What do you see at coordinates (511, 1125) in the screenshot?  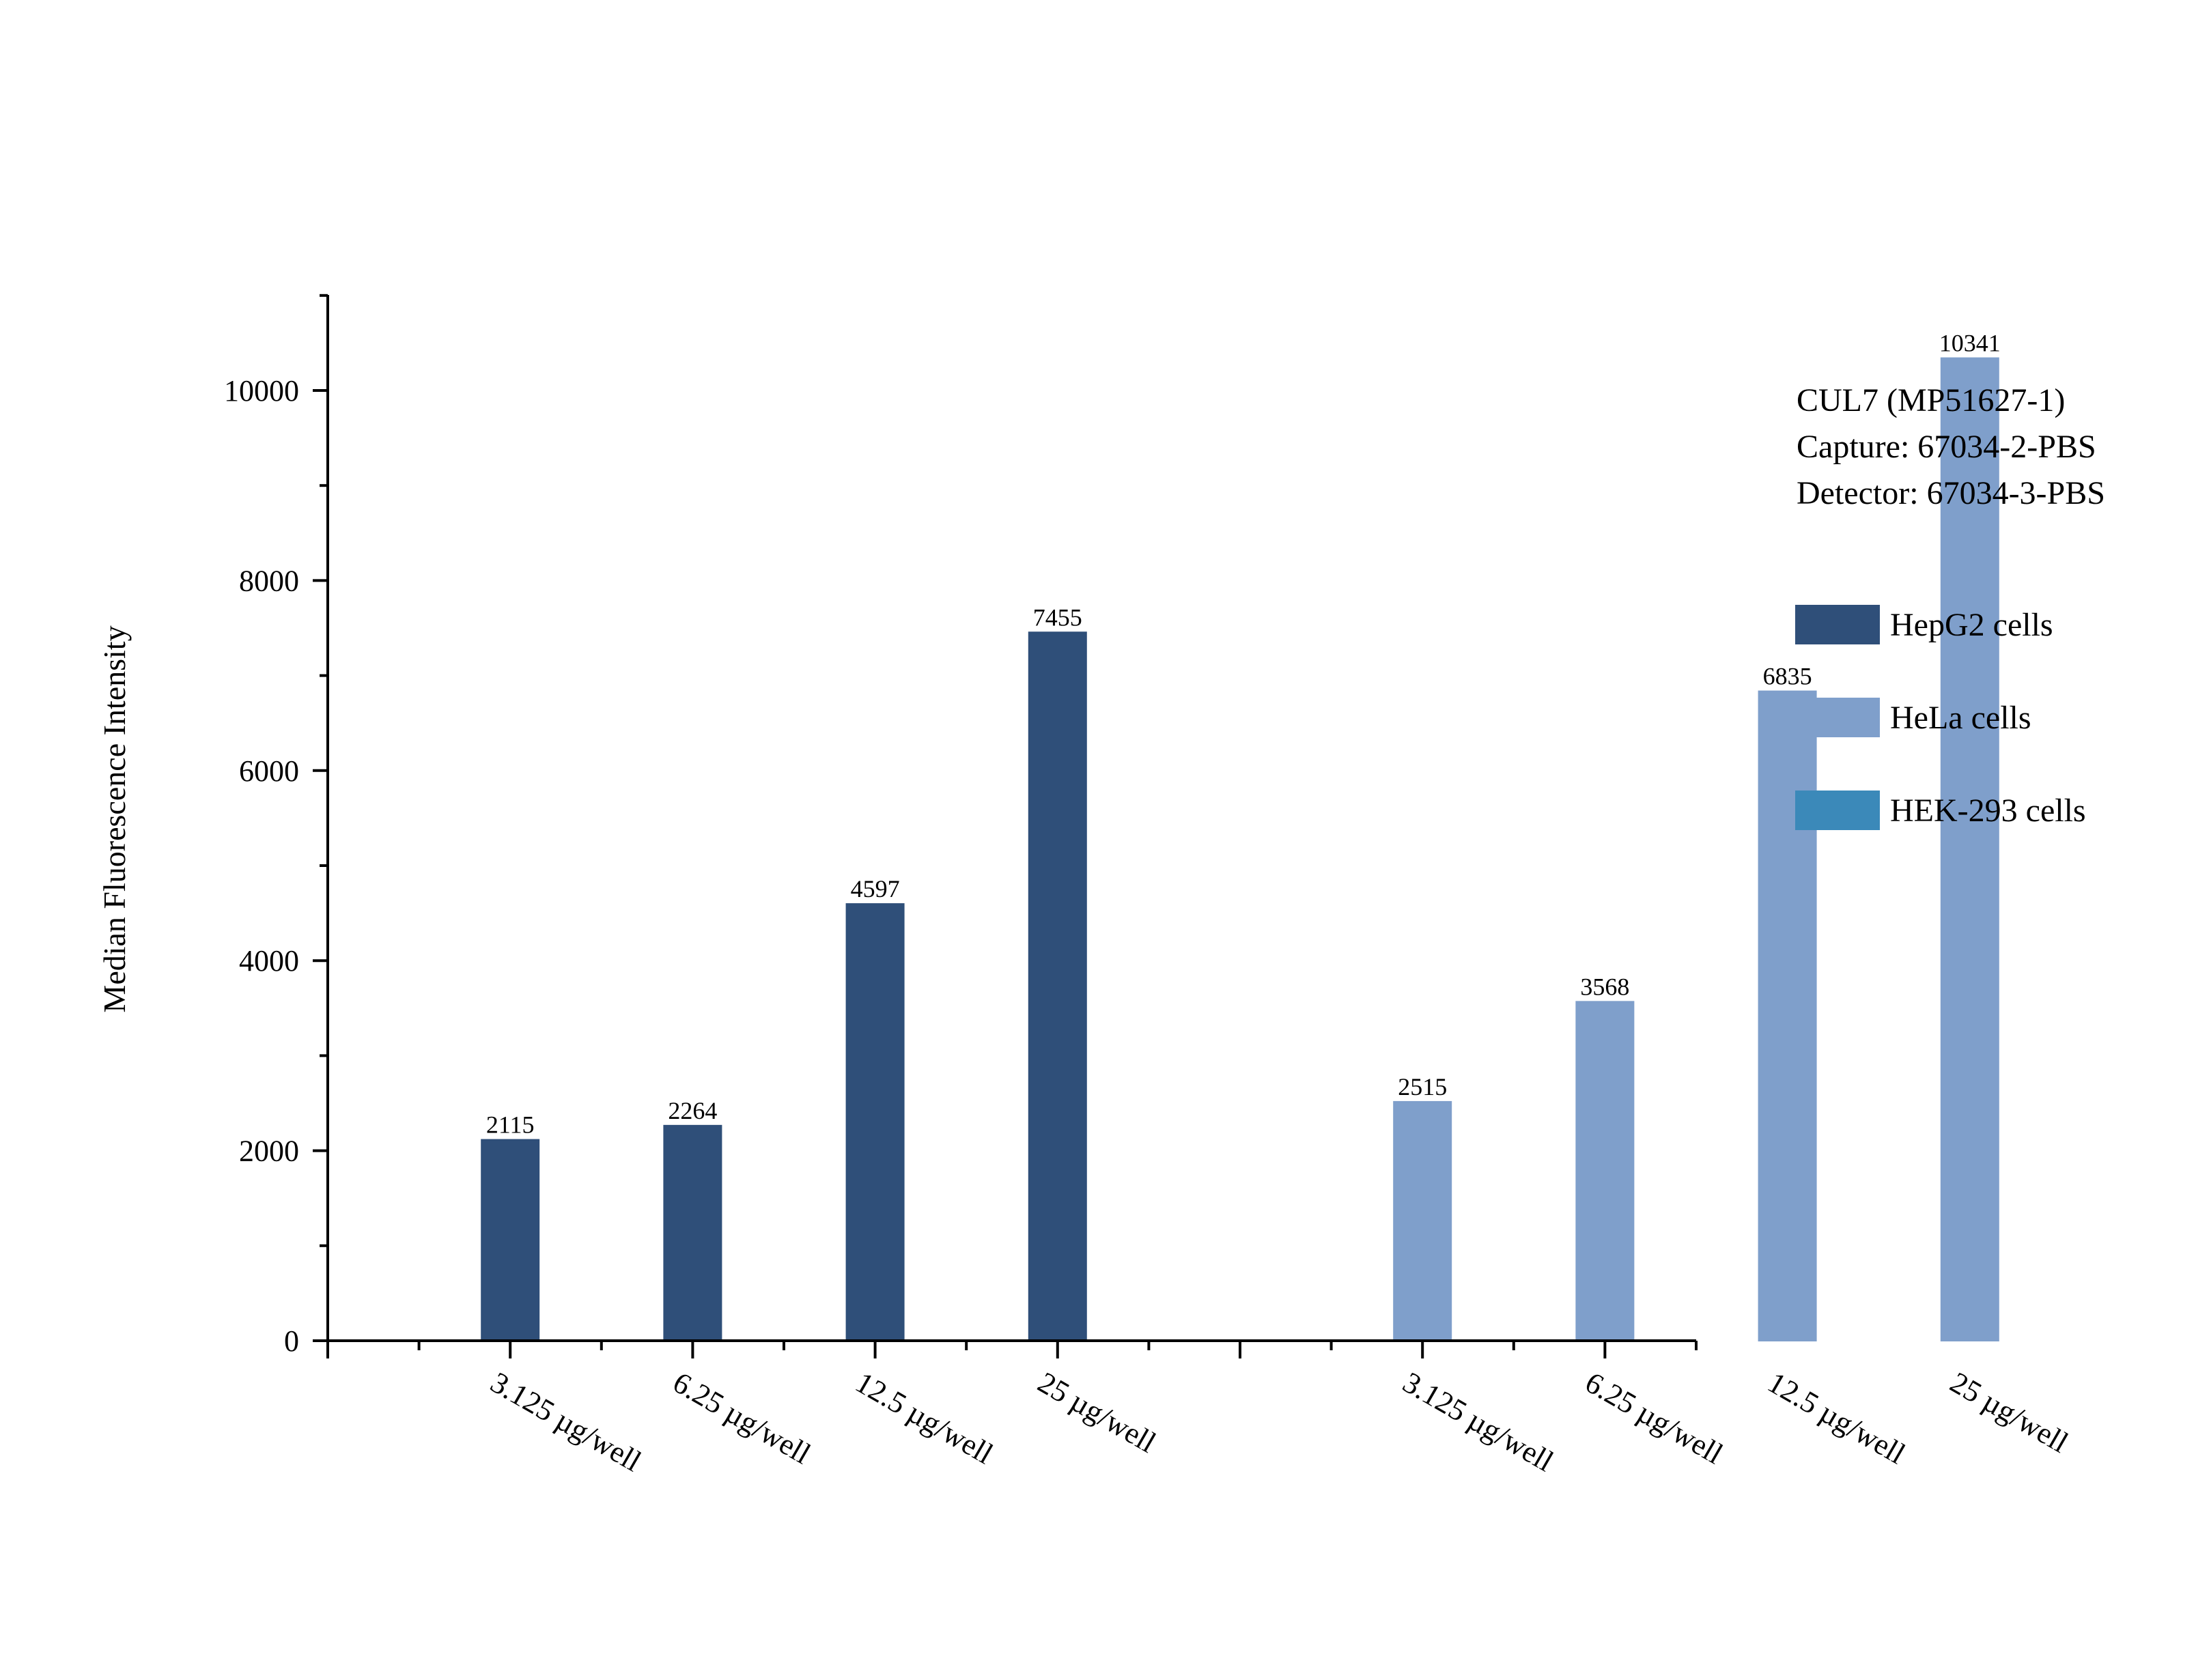 I see `bar-value-label: 2115` at bounding box center [511, 1125].